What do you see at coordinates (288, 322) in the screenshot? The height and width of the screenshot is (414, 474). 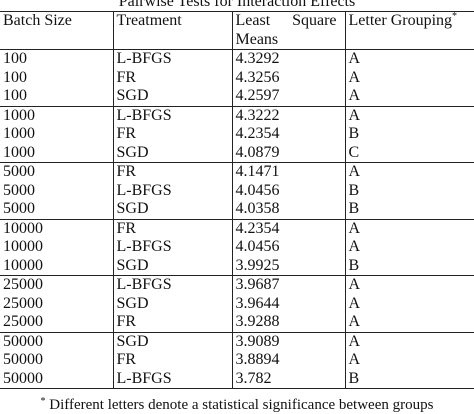 I see `cell-least-square-mean: 3.9288` at bounding box center [288, 322].